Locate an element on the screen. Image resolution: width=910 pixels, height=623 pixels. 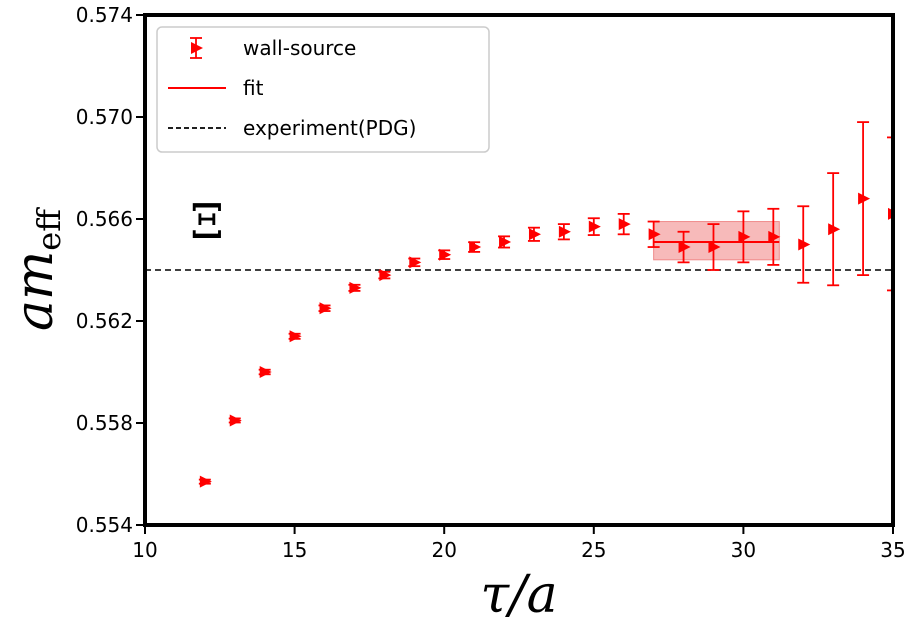
legend-box is located at coordinates (323, 89).